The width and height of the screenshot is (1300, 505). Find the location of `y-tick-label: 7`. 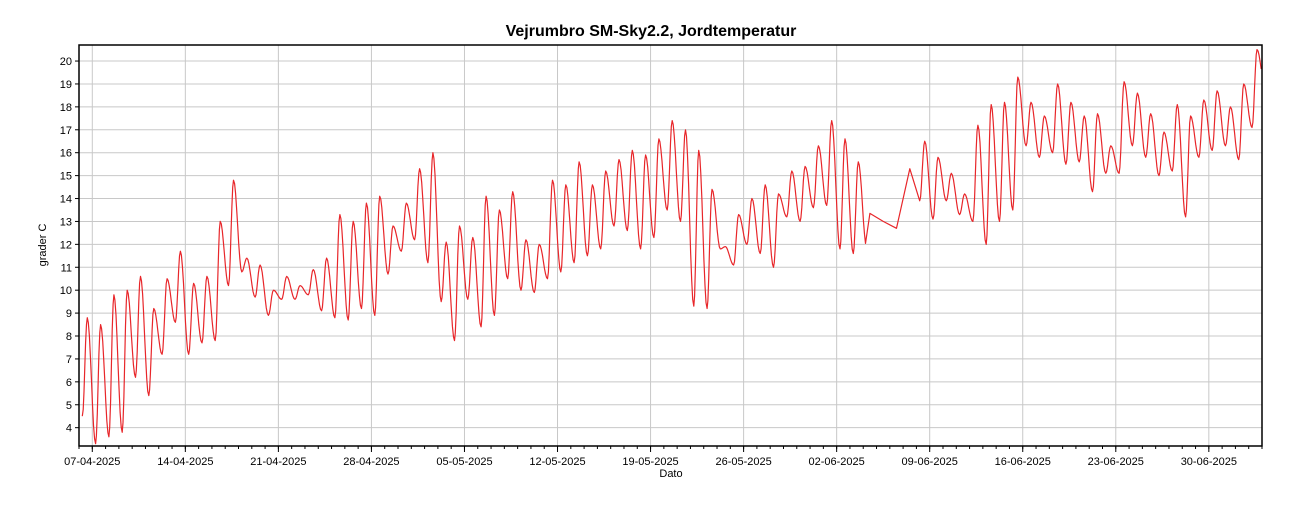

y-tick-label: 7 is located at coordinates (69, 360).